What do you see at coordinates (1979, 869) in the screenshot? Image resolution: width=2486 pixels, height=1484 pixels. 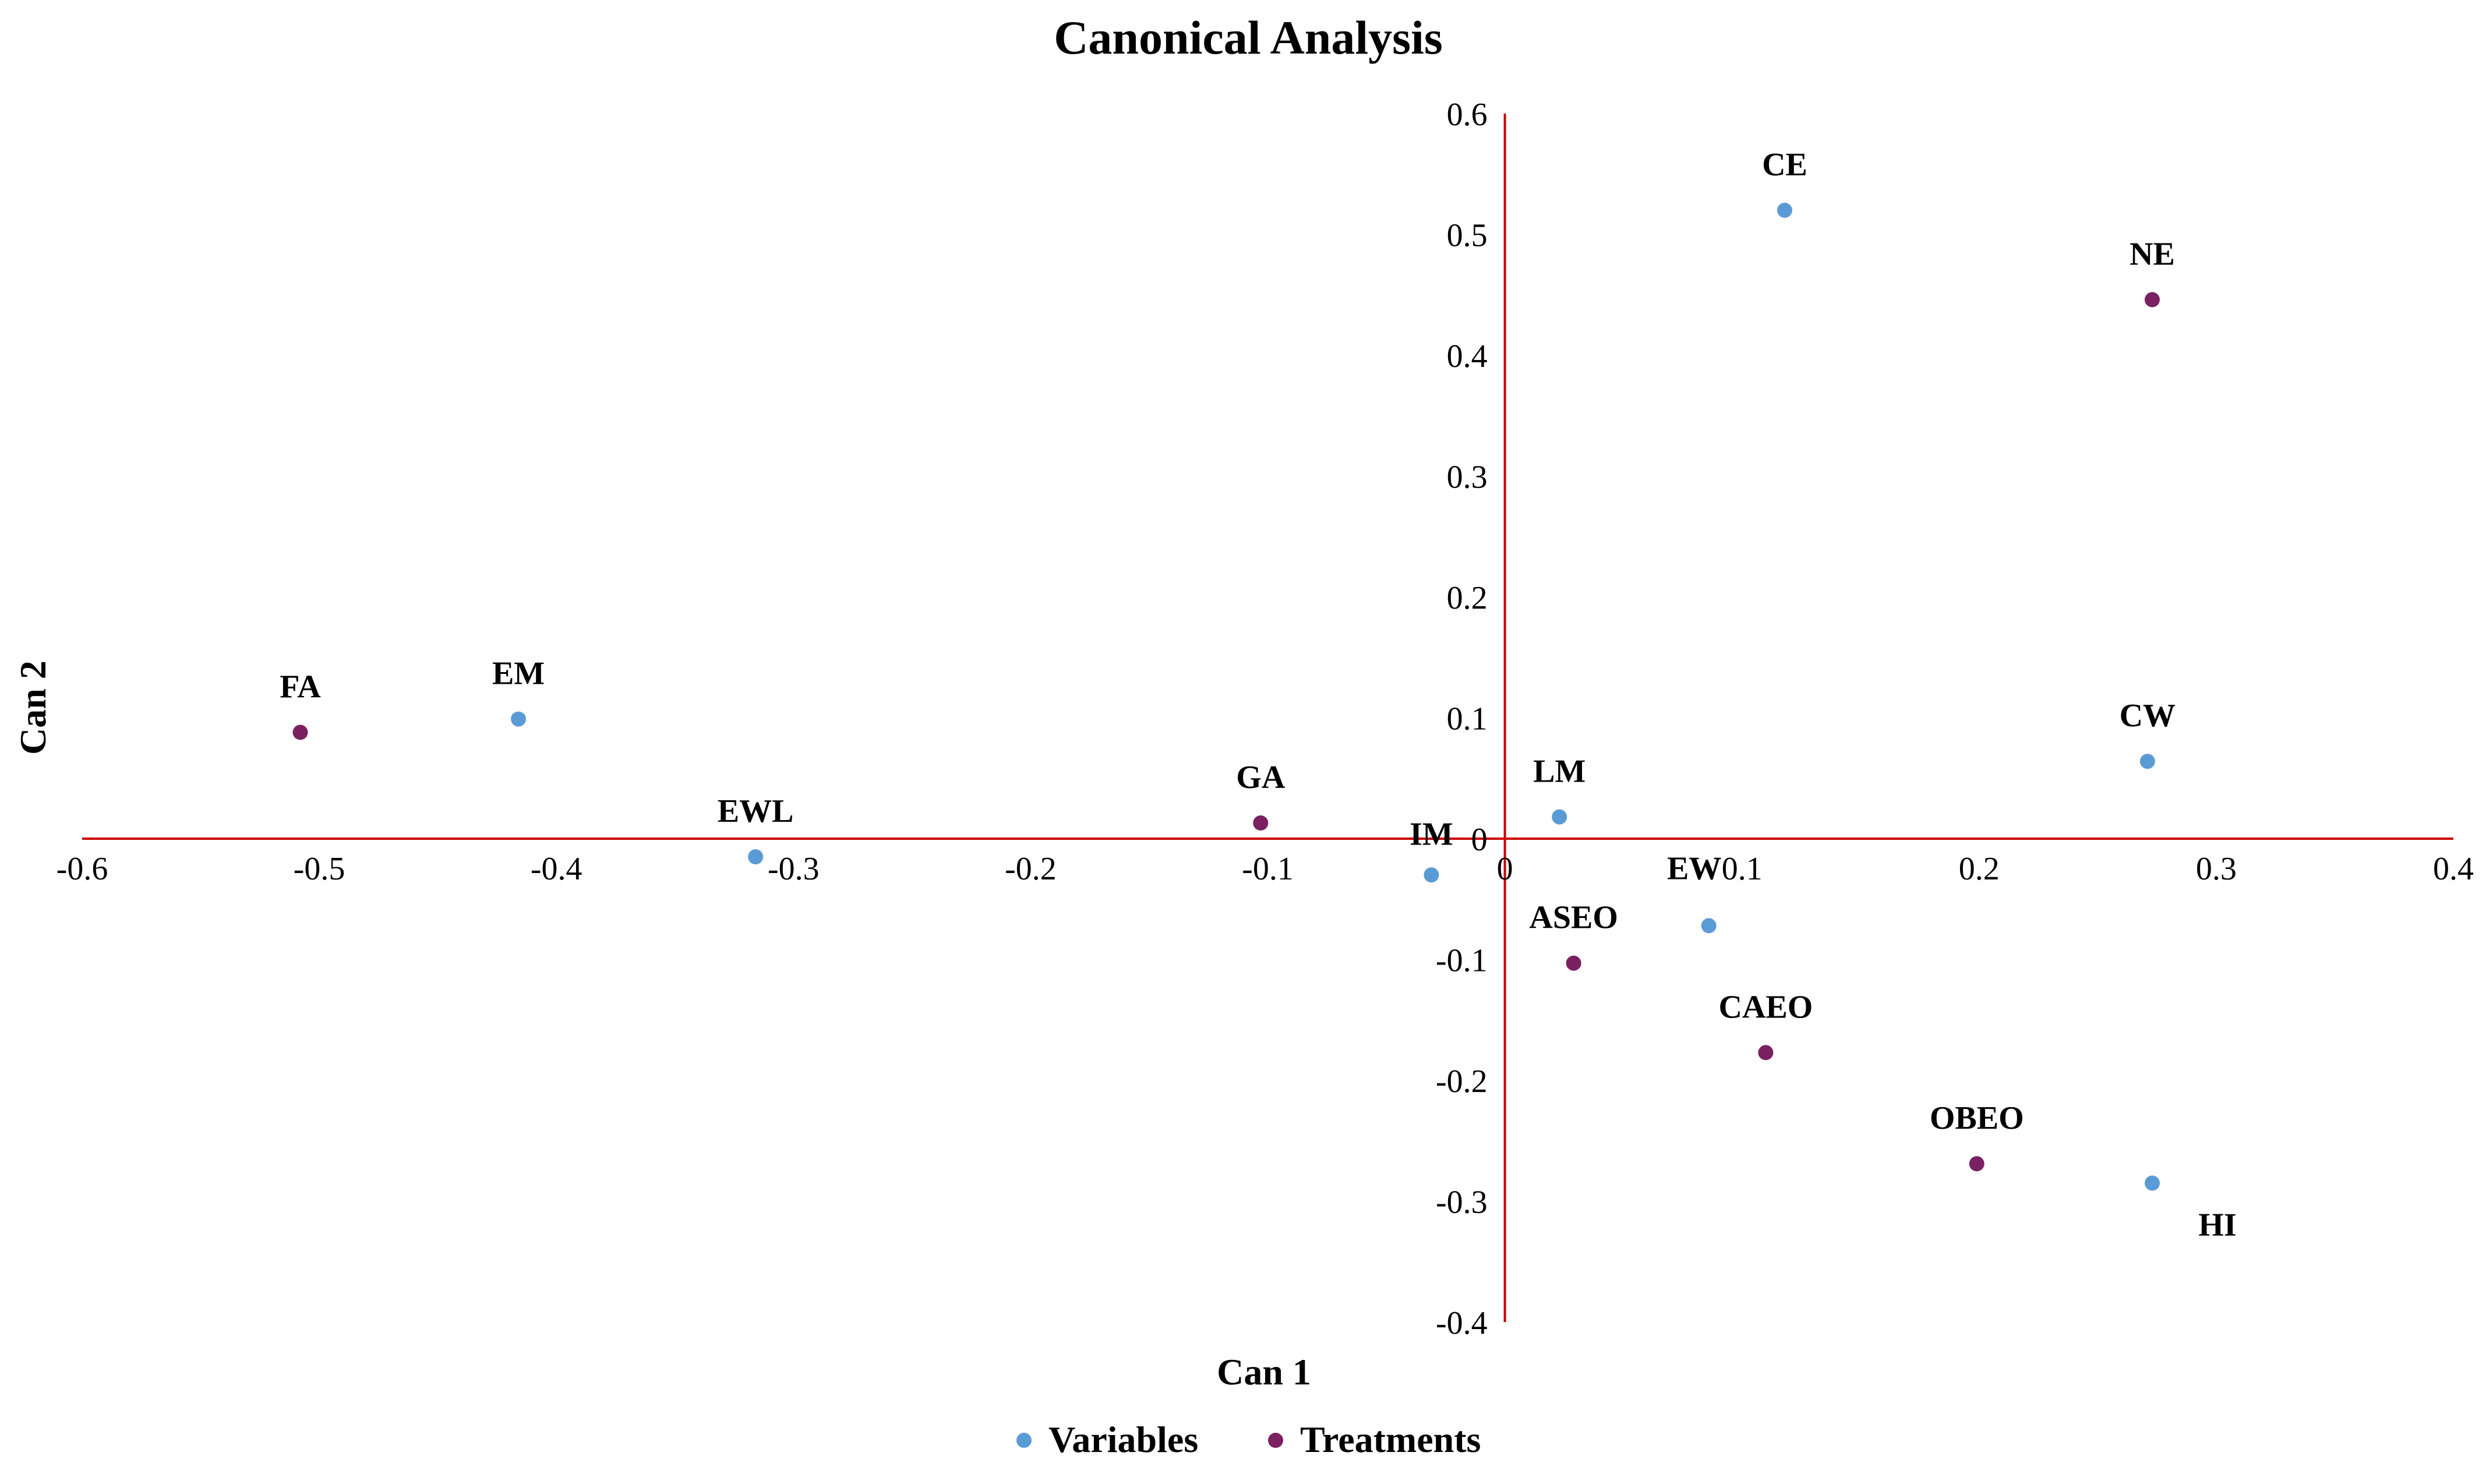 I see `x-tick-label: 0.2` at bounding box center [1979, 869].